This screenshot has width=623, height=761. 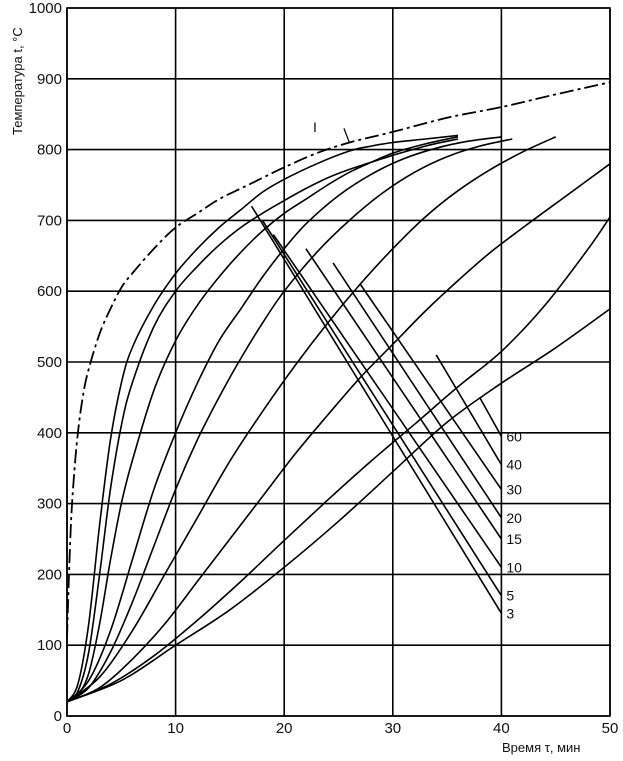 I want to click on y-ticks: 0 100 200 300 400 500 600 700 800 900 1000, so click(x=45, y=362).